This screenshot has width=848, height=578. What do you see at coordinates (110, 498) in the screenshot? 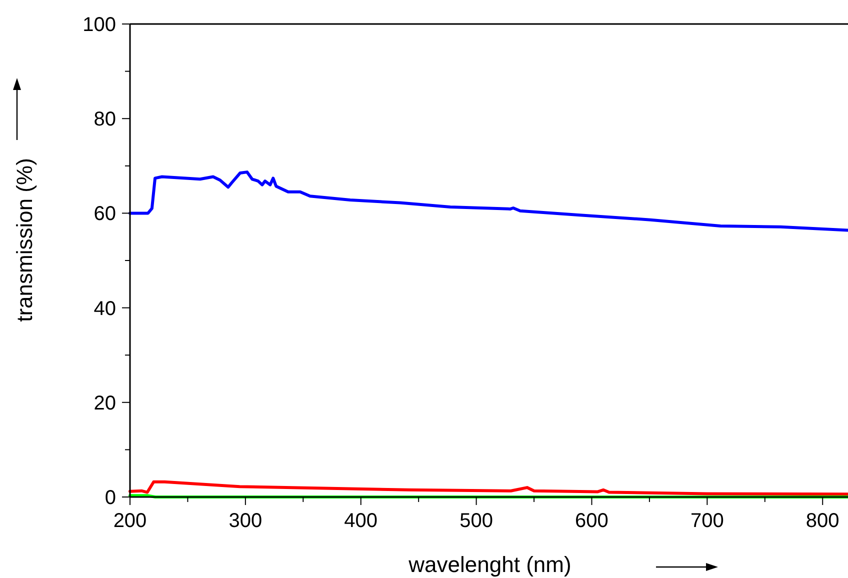
I see `y-tick-label: 0` at bounding box center [110, 498].